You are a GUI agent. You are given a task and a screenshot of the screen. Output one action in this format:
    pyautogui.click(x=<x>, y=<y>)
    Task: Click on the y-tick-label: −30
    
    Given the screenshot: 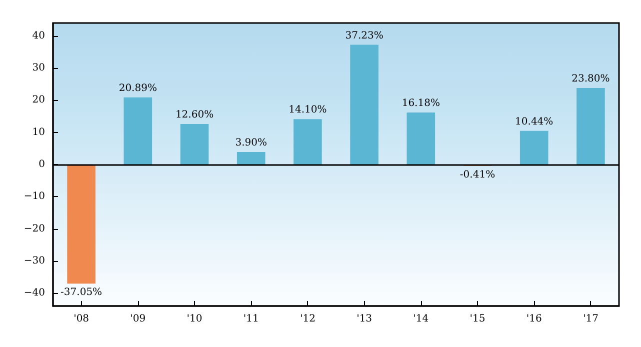 What is the action you would take?
    pyautogui.click(x=34, y=260)
    